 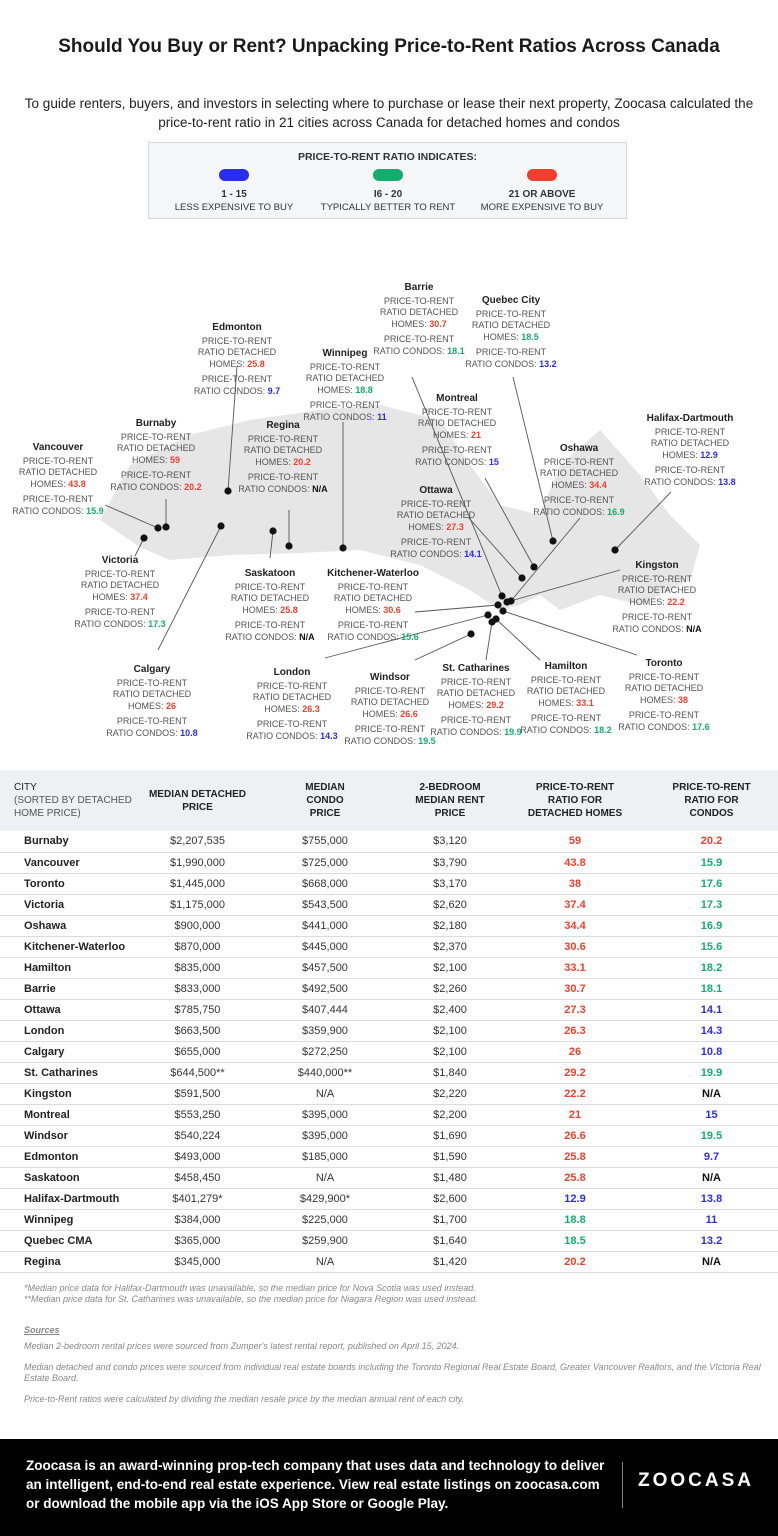 I want to click on city-cell: Saskatoon, so click(x=52, y=1177).